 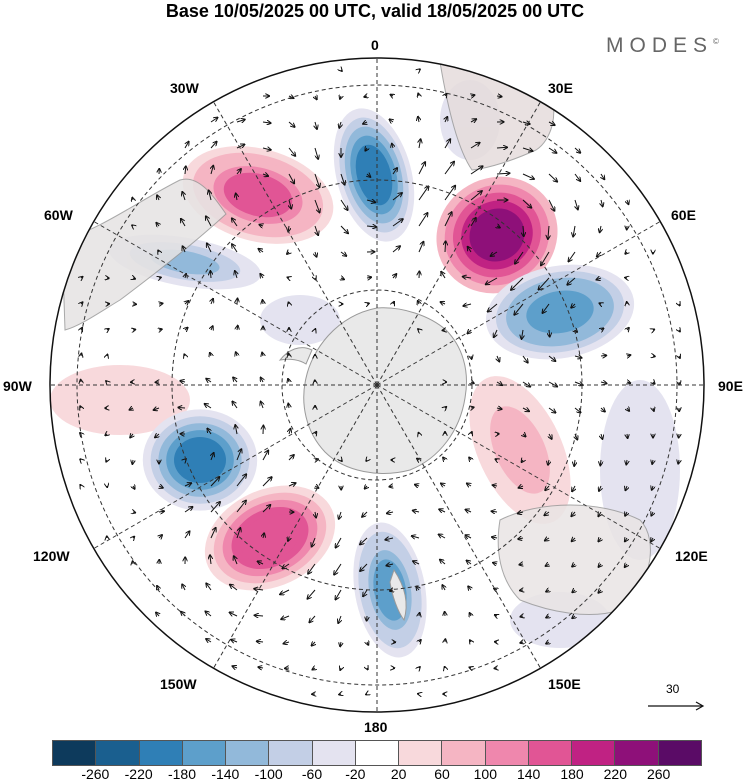 I want to click on lon-label-0: 0, so click(x=375, y=45).